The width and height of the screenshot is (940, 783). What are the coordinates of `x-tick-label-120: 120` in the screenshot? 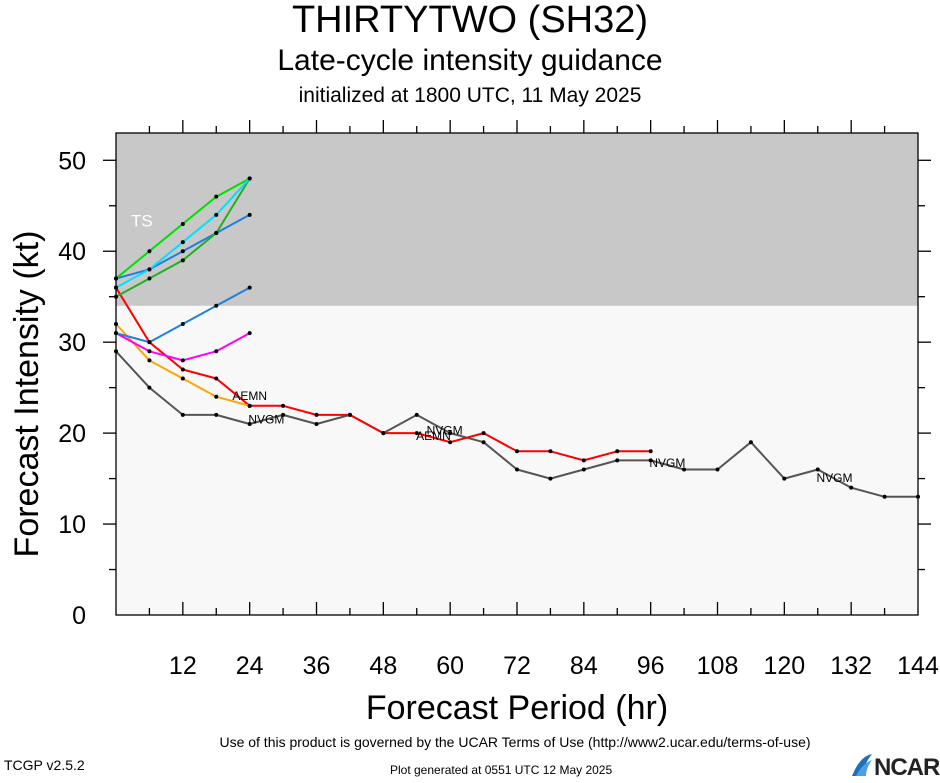 It's located at (784, 666).